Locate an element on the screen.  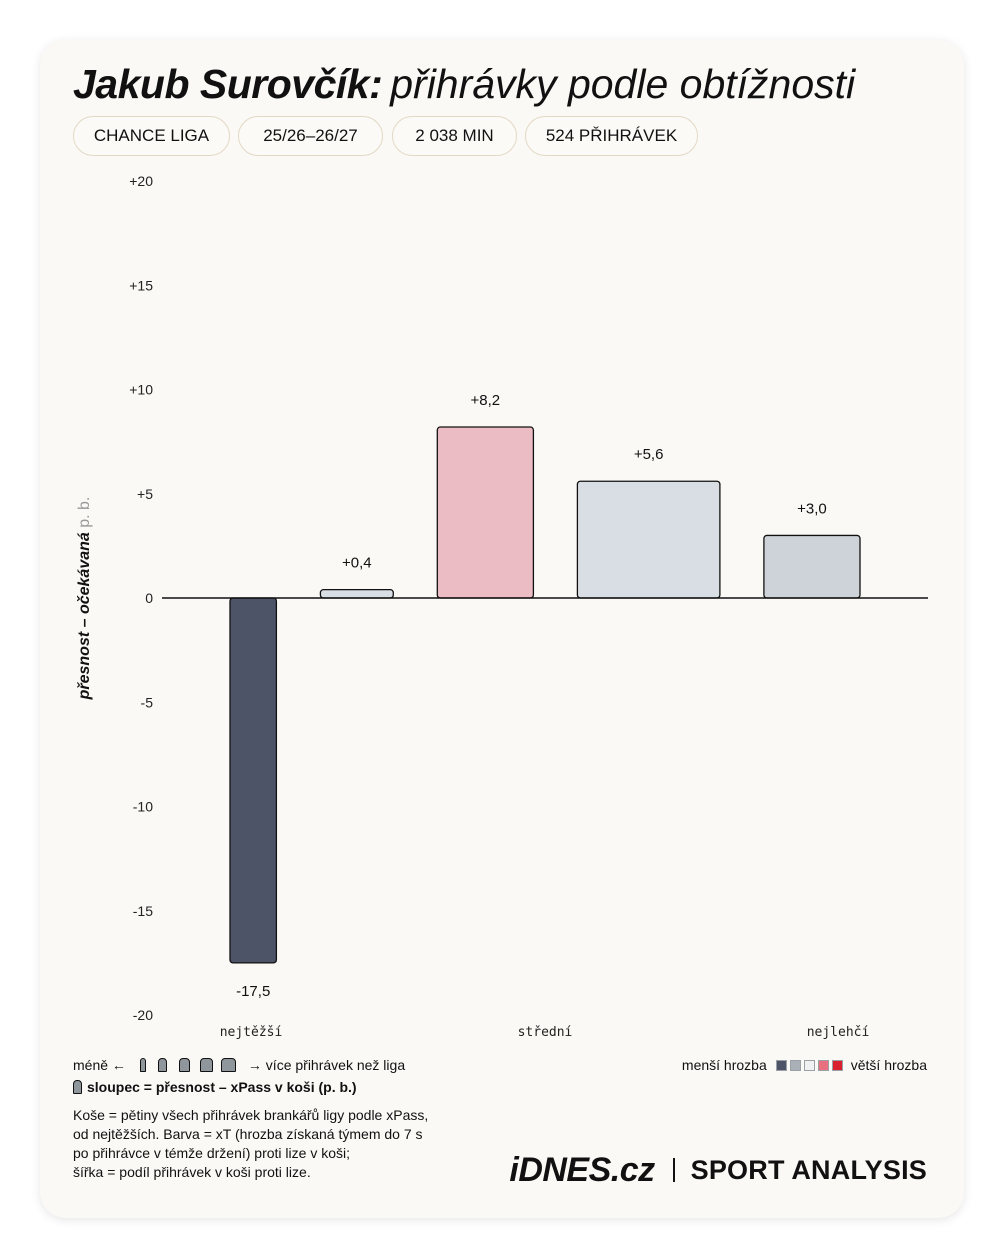
y-tick-label: +10 is located at coordinates (141, 390).